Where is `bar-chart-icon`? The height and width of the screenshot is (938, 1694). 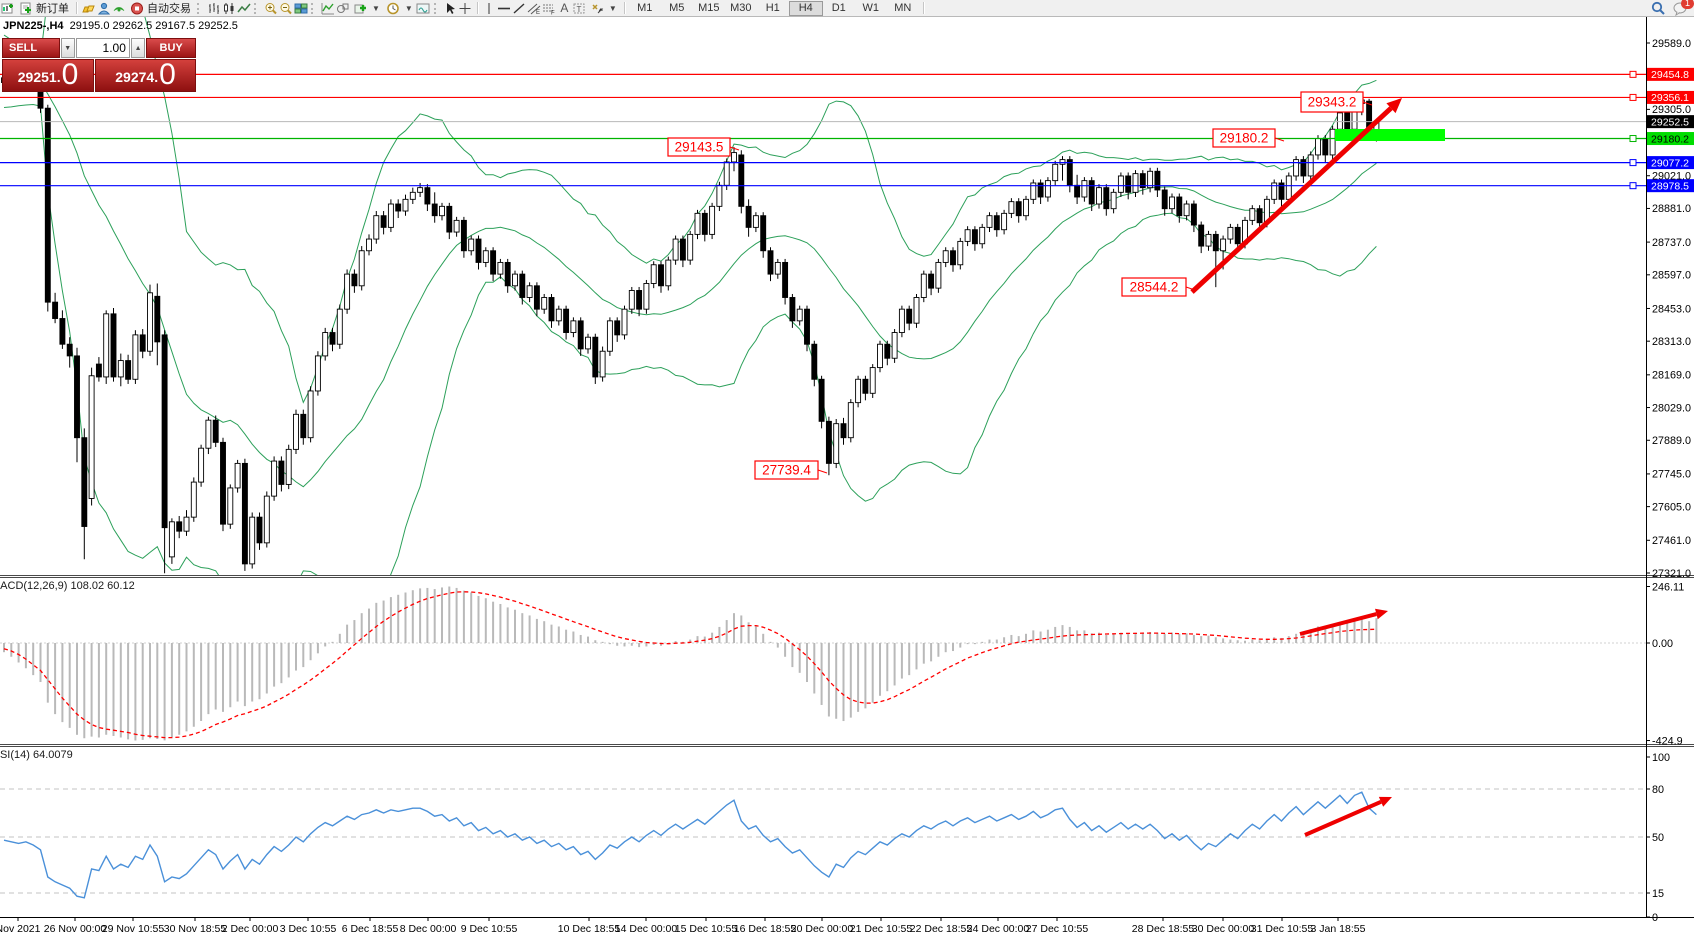
bar-chart-icon is located at coordinates (213, 8).